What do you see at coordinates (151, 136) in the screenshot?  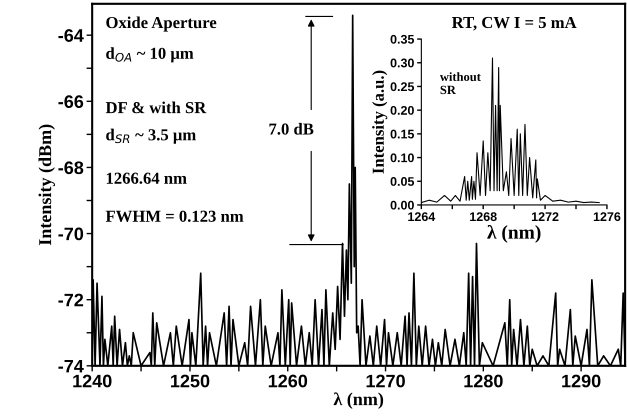 I see `annotation: d$_{SR}$ ~ 3.5 μm` at bounding box center [151, 136].